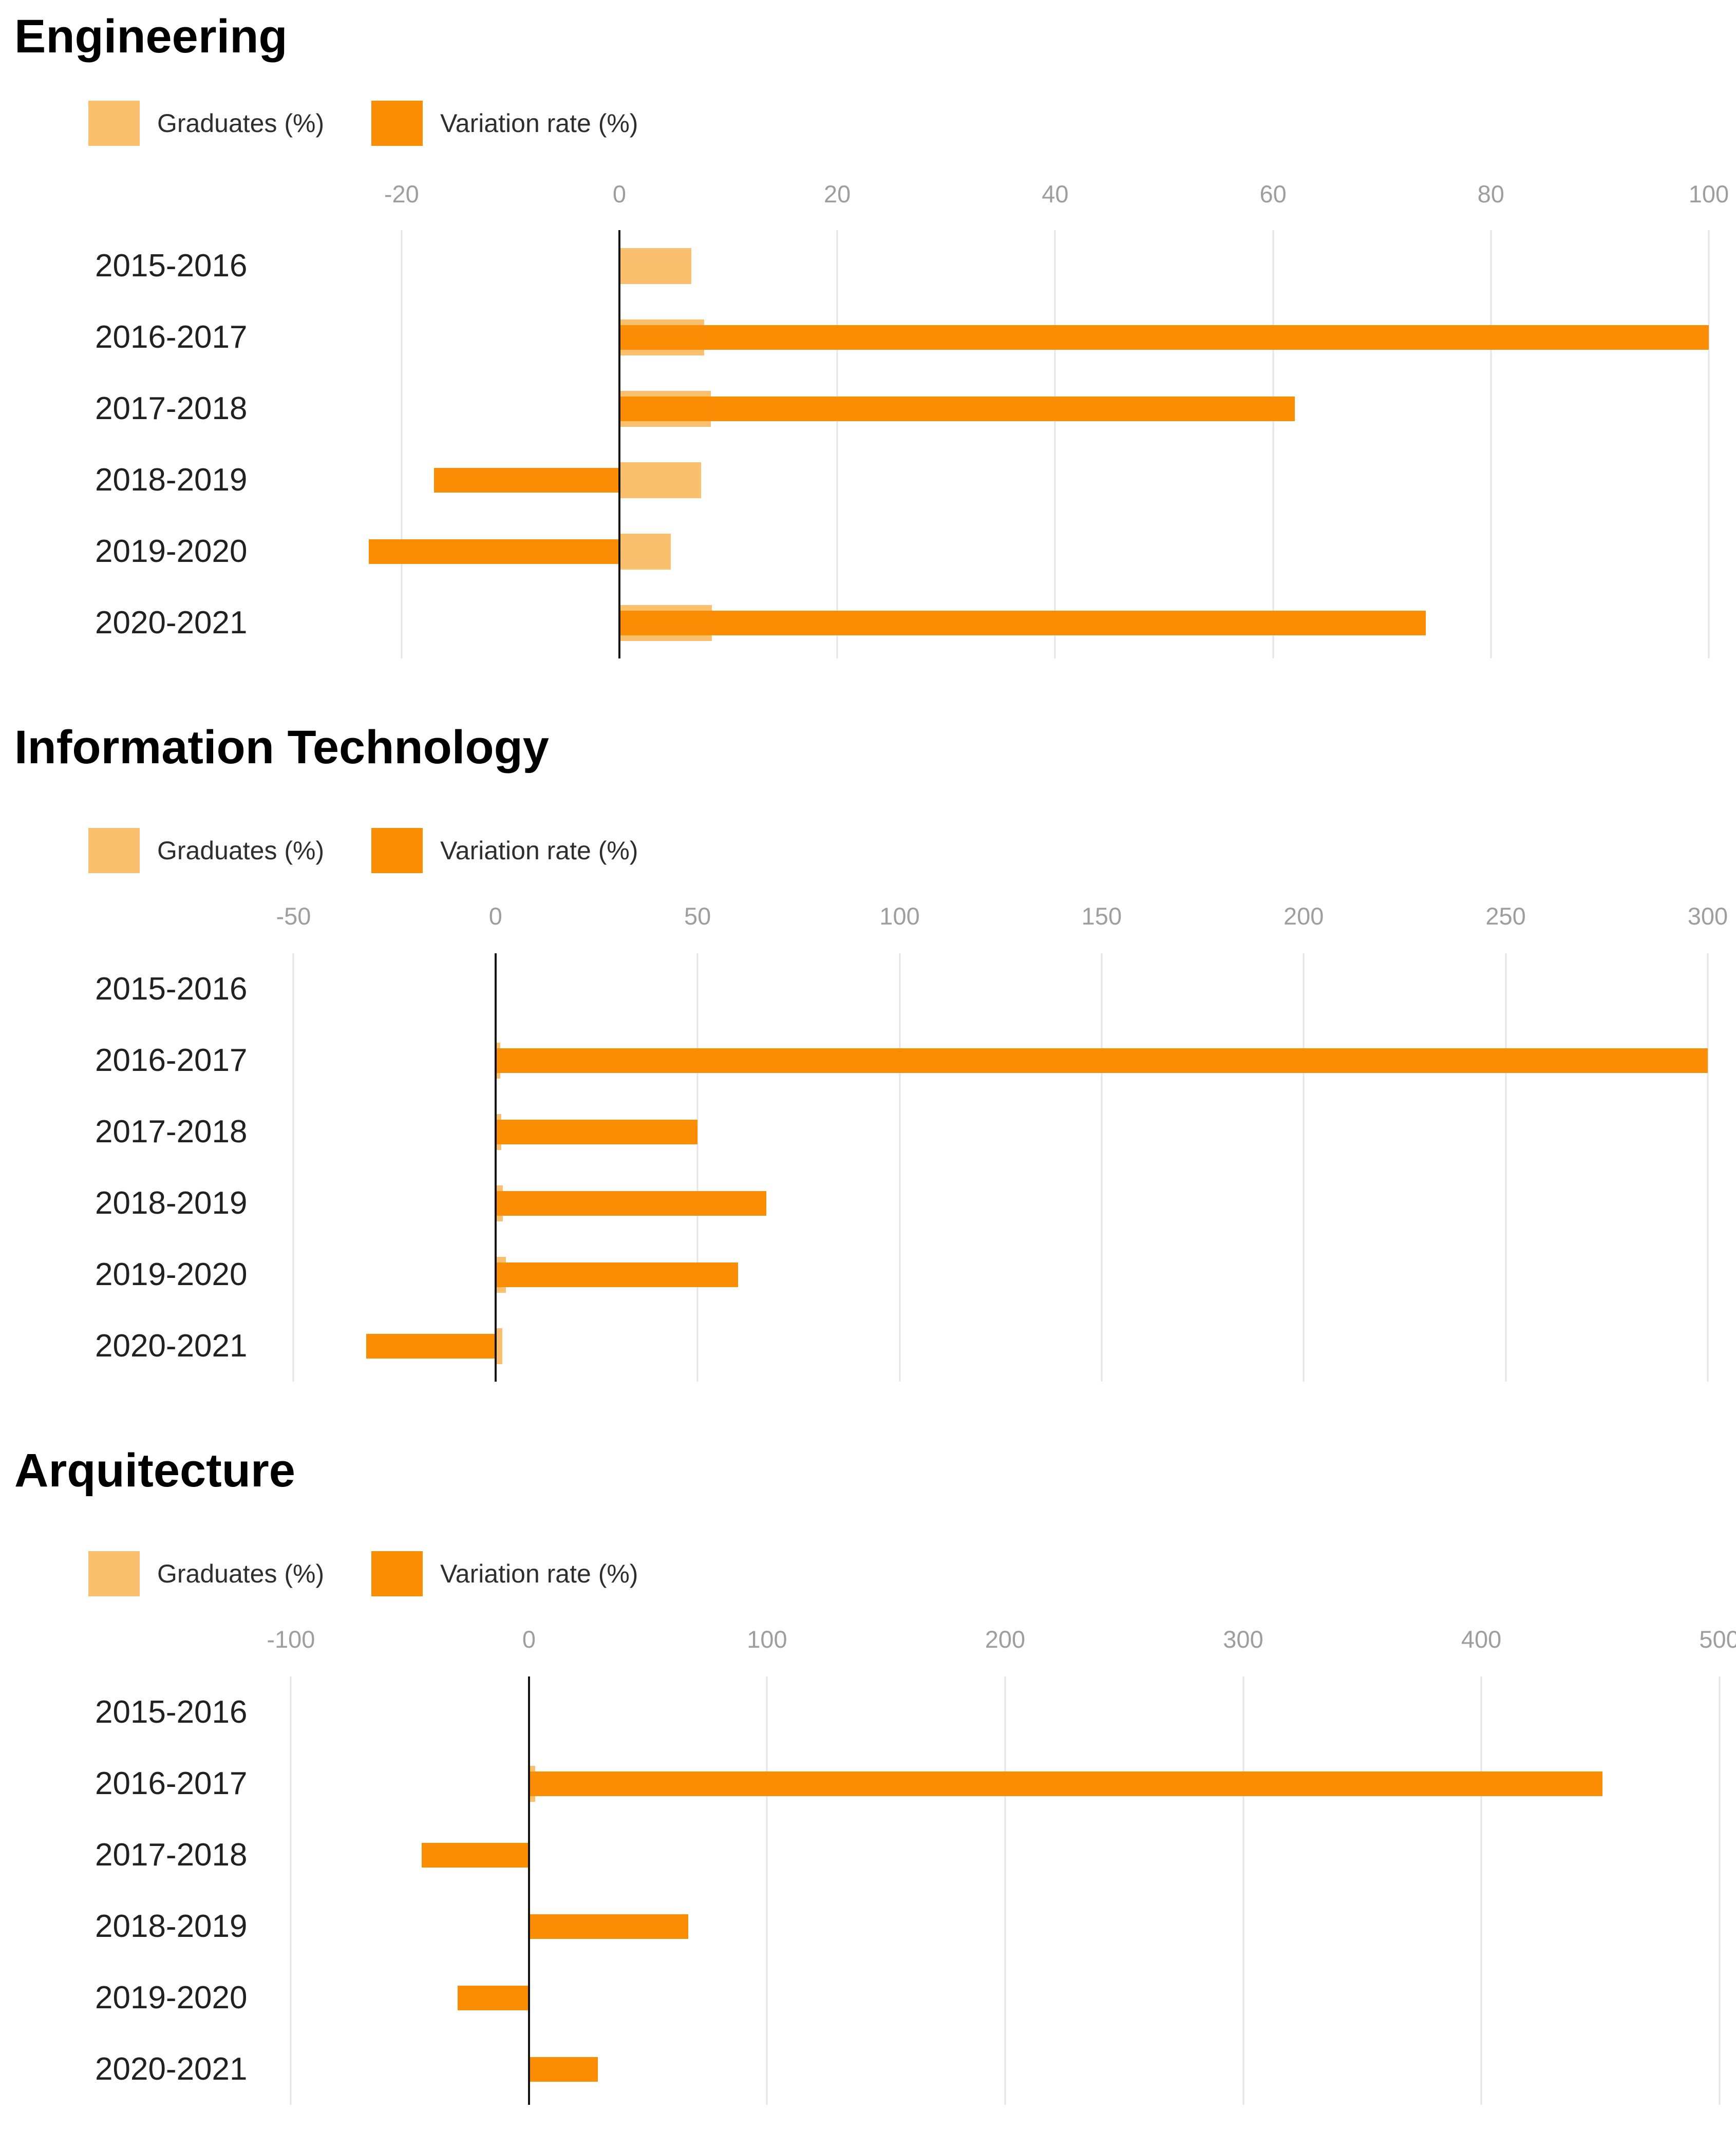  Describe the element at coordinates (171, 623) in the screenshot. I see `row-label-2020-2021: 2020-2021` at that location.